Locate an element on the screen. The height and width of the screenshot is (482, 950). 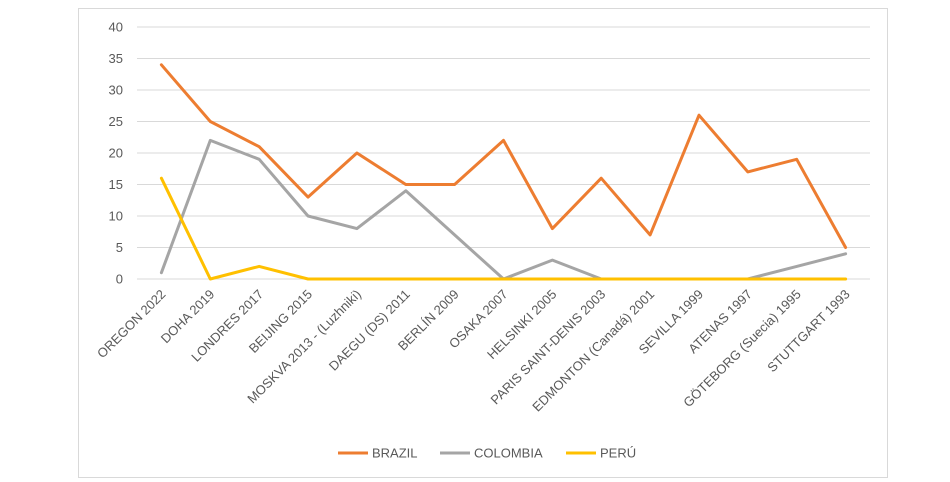
legend-label: COLOMBIA is located at coordinates (508, 453).